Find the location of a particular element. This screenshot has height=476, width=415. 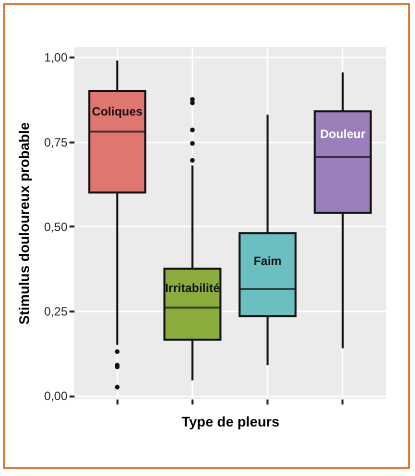

x-axis-title: Type de pleurs is located at coordinates (231, 422).